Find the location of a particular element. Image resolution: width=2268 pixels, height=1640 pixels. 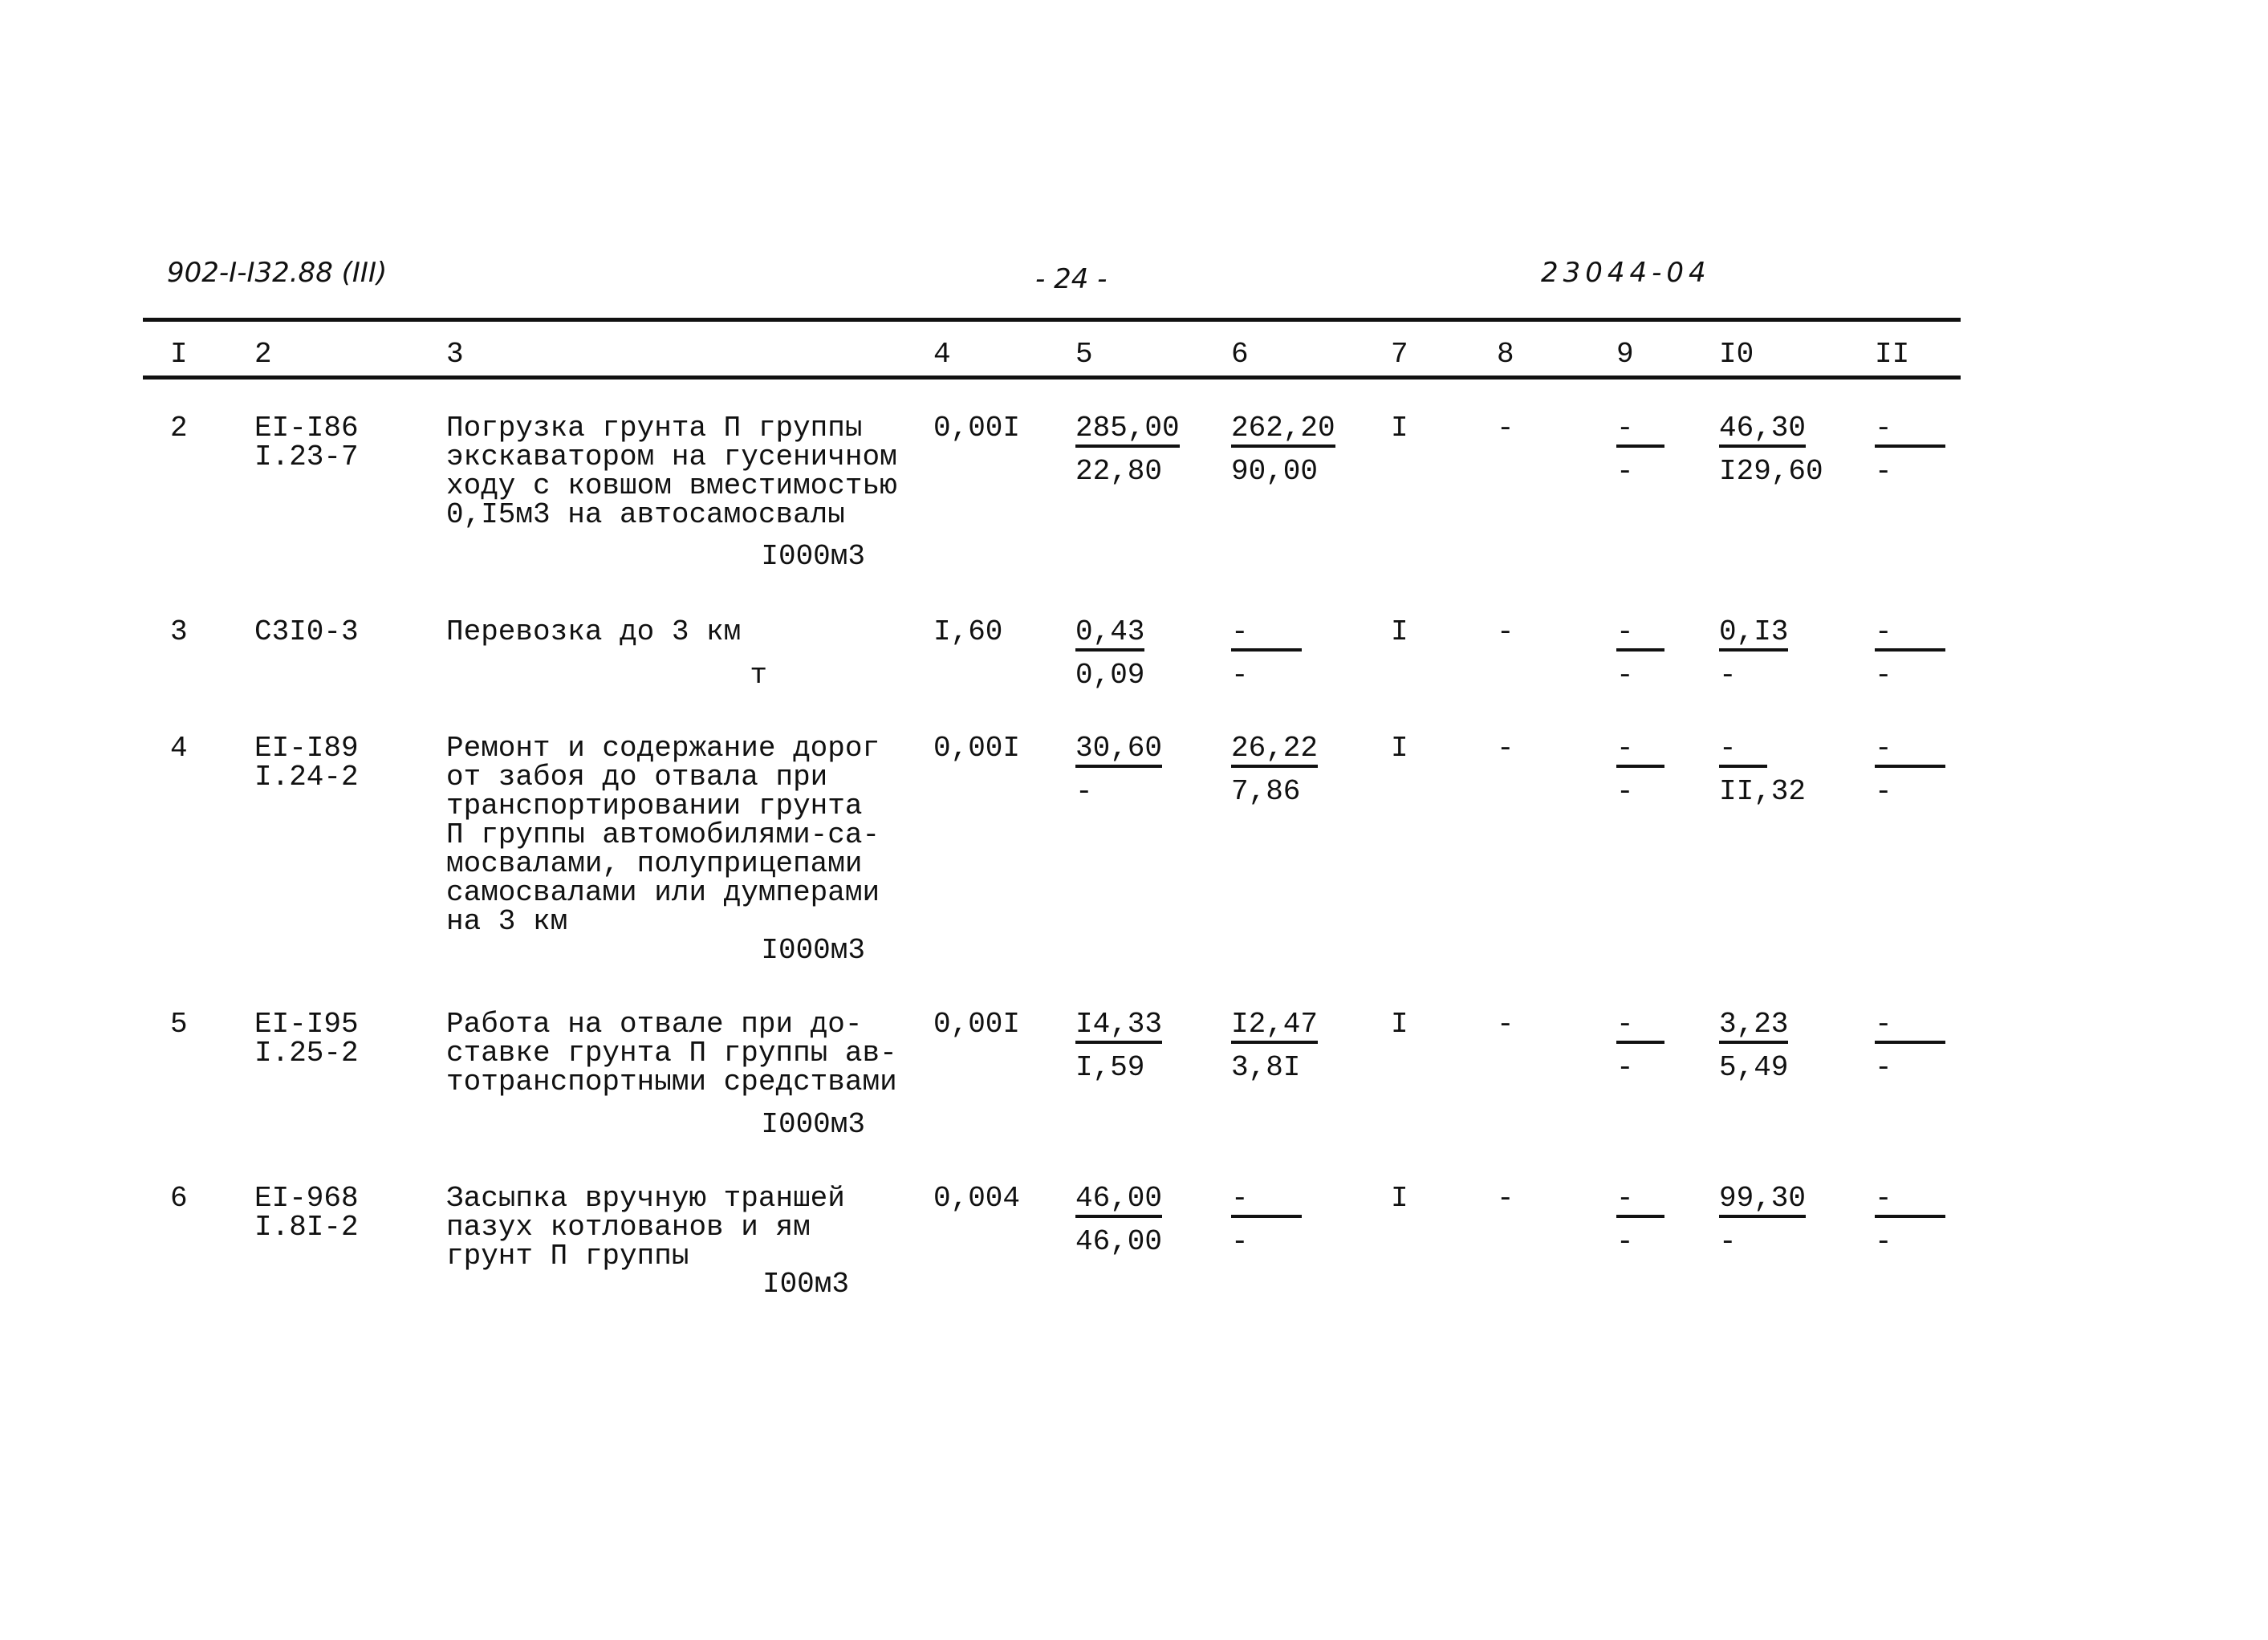

column-header-6: 6 is located at coordinates (1240, 354).